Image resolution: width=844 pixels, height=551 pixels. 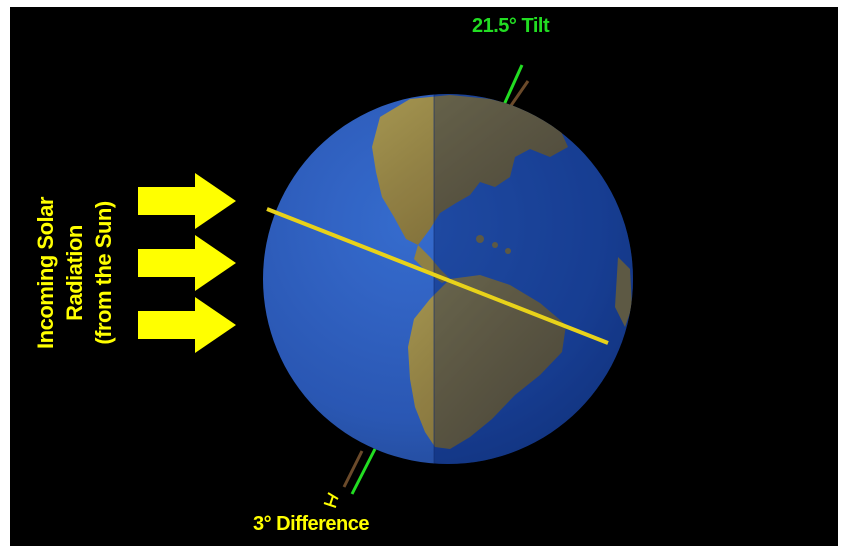 I want to click on solar-arrows, so click(x=187, y=263).